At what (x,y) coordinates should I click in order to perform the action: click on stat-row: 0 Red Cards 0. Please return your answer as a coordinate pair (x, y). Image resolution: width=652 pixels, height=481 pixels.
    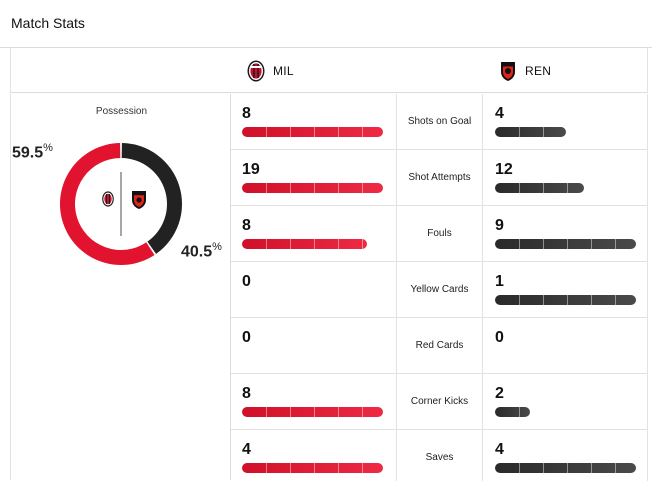
    Looking at the image, I should click on (439, 346).